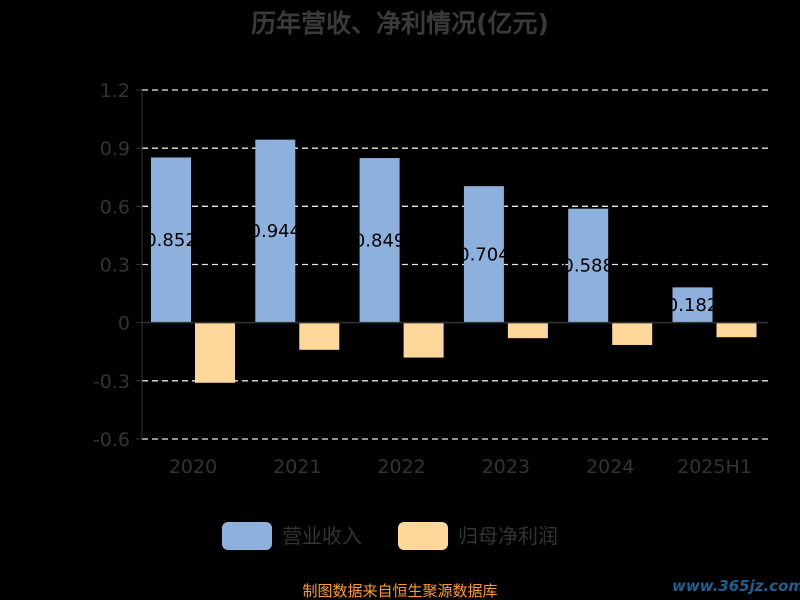  What do you see at coordinates (508, 536) in the screenshot?
I see `legend-label-profit: 归母净利润` at bounding box center [508, 536].